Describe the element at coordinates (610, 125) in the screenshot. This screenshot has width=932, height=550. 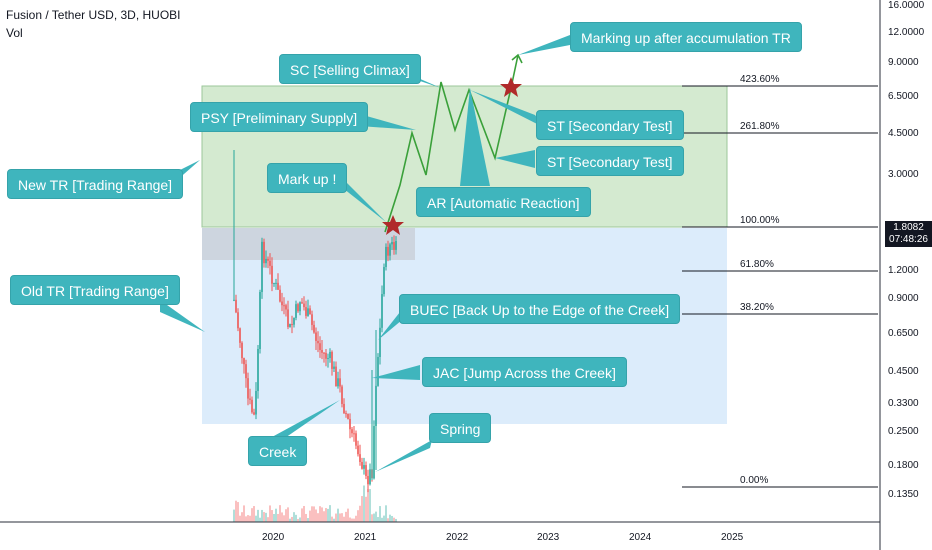
I see `callout-secondary-test-1: ST [Secondary Test]` at that location.